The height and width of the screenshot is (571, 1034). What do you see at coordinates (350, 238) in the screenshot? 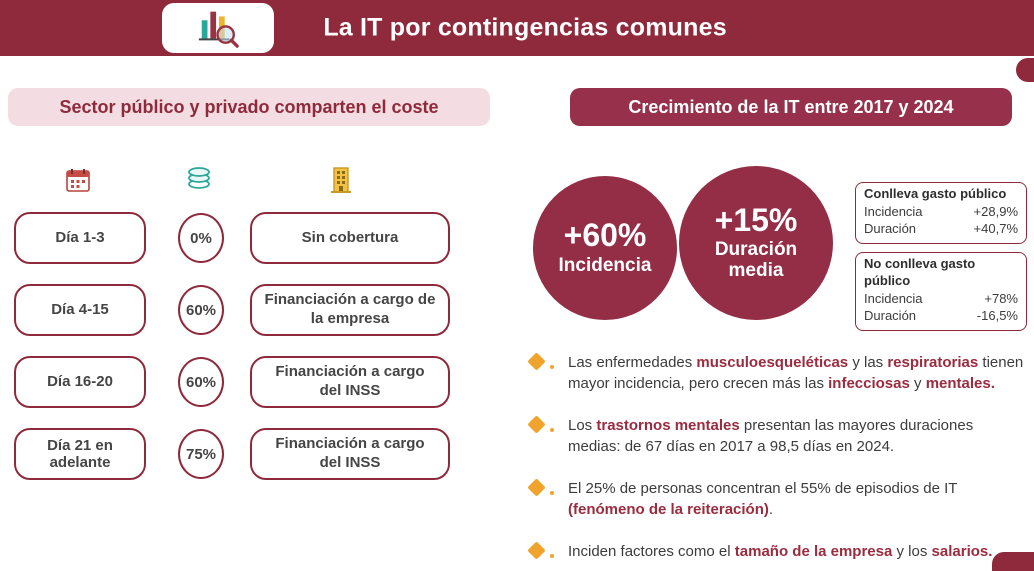
I see `coverage-description: Sin cobertura` at bounding box center [350, 238].